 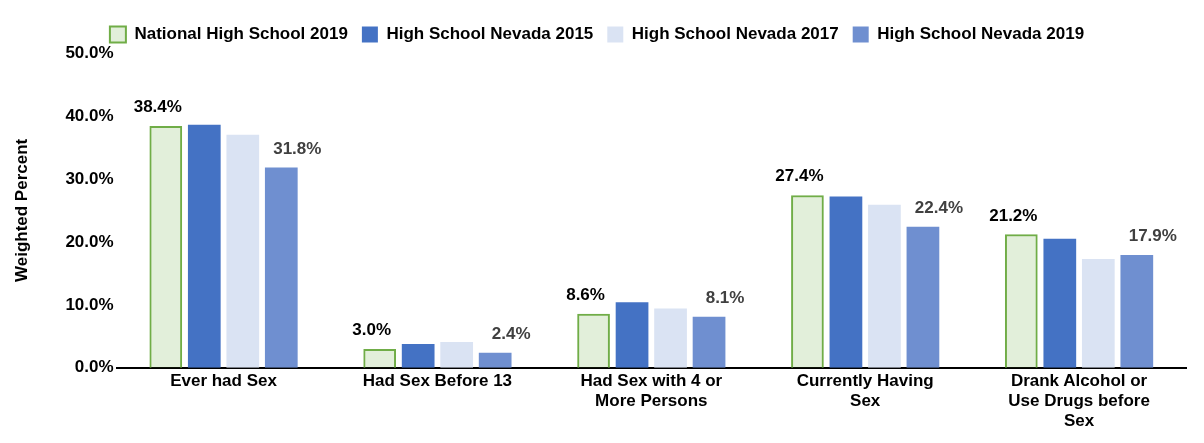 What do you see at coordinates (981, 34) in the screenshot?
I see `legend-label: High School Nevada 2019` at bounding box center [981, 34].